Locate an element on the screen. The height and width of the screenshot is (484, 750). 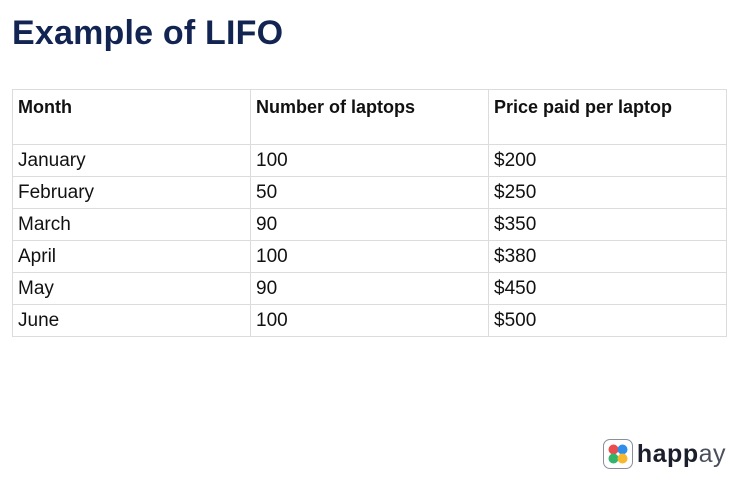
column-header-price-per-laptop: Price paid per laptop is located at coordinates (607, 117).